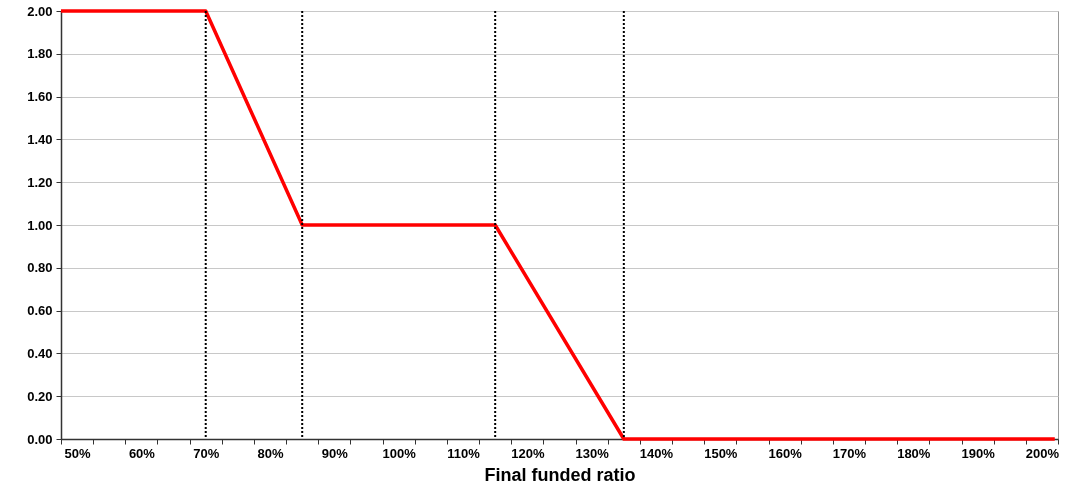 The height and width of the screenshot is (496, 1066). I want to click on y-tick-label: 2.00, so click(40, 11).